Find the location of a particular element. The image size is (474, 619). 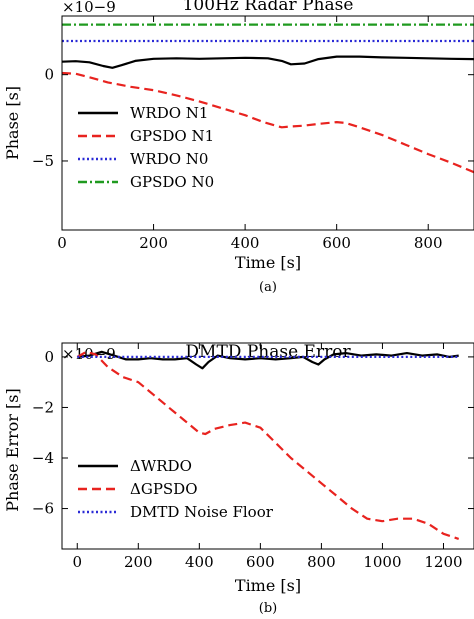

panel-b-xlabel: Time [s] is located at coordinates (268, 585).